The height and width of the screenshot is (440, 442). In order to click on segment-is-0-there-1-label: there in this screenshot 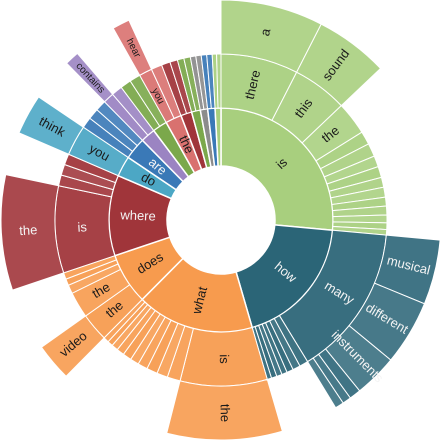, I will do `click(253, 84)`.